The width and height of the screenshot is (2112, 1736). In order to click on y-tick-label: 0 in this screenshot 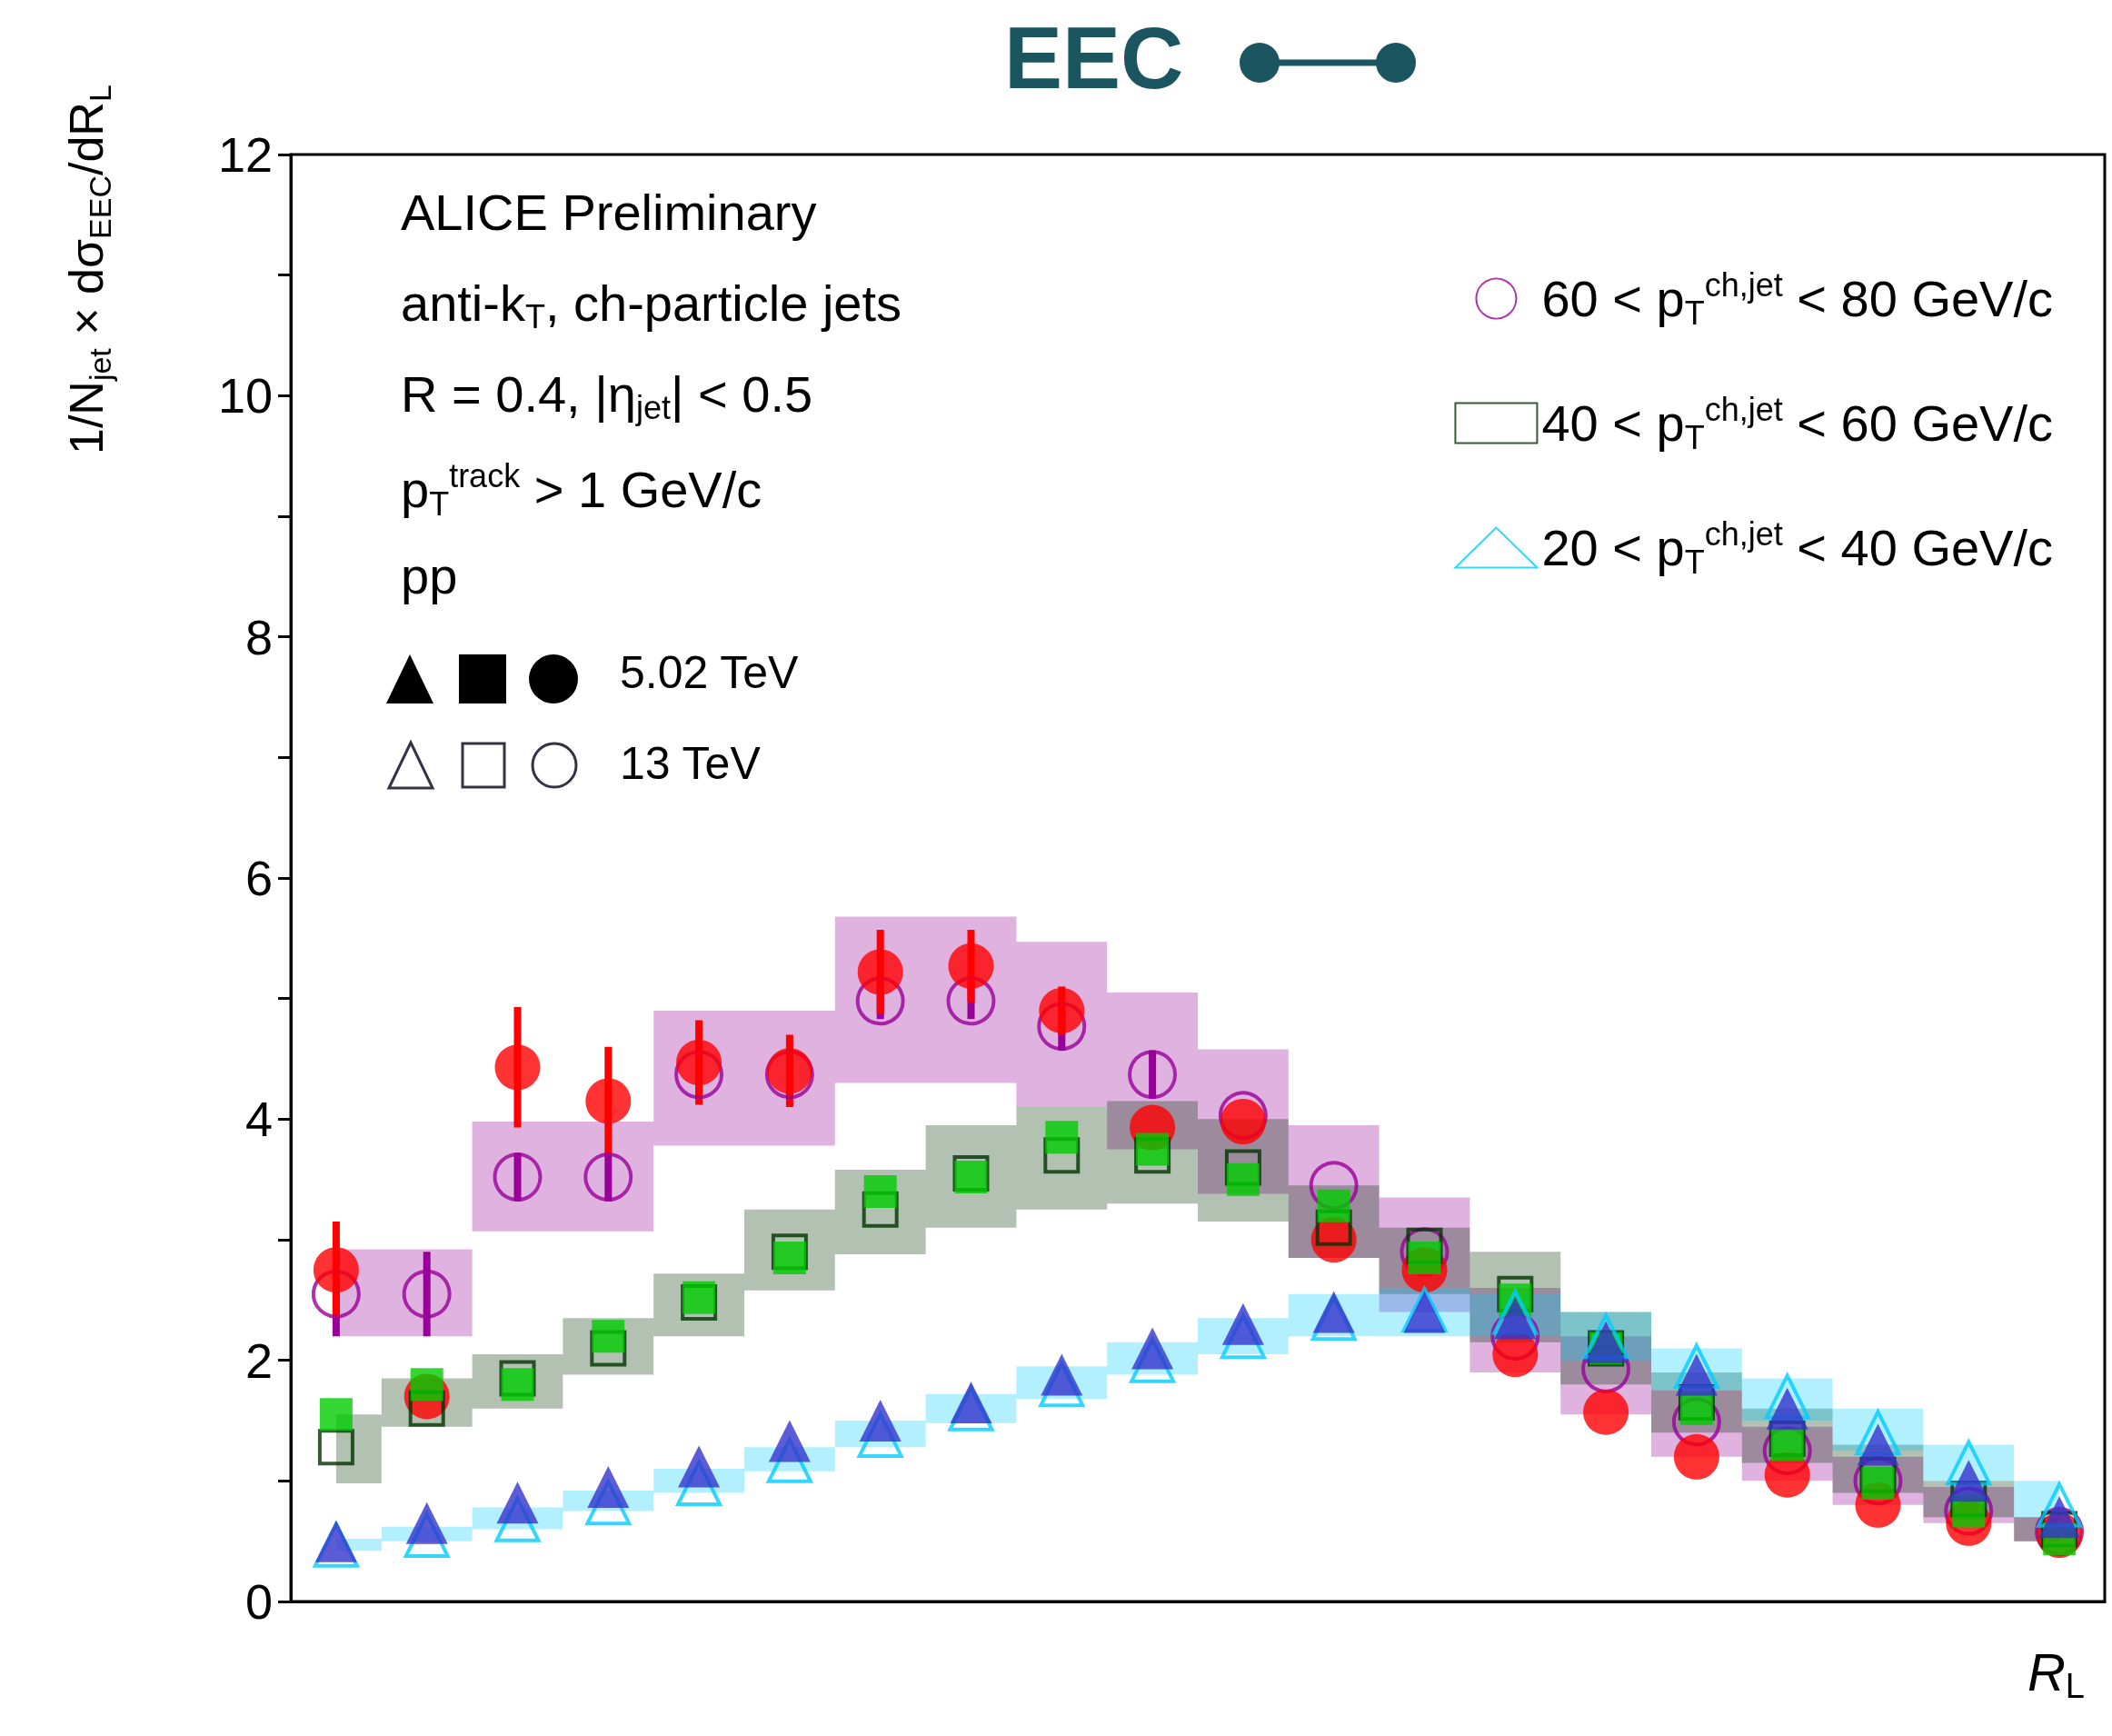, I will do `click(259, 1601)`.